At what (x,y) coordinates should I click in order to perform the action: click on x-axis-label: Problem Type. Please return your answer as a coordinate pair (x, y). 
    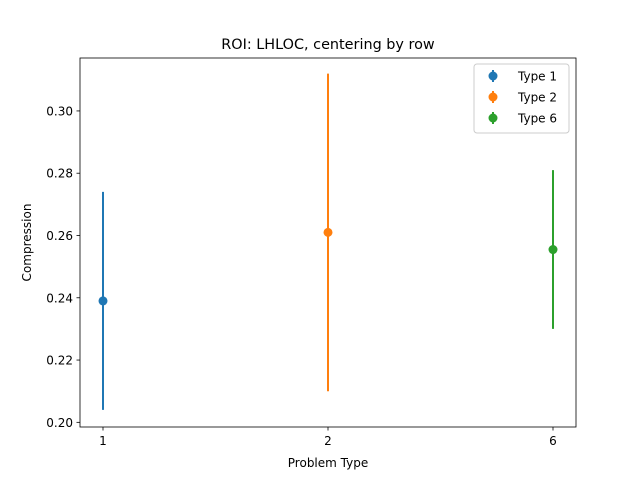
    Looking at the image, I should click on (328, 463).